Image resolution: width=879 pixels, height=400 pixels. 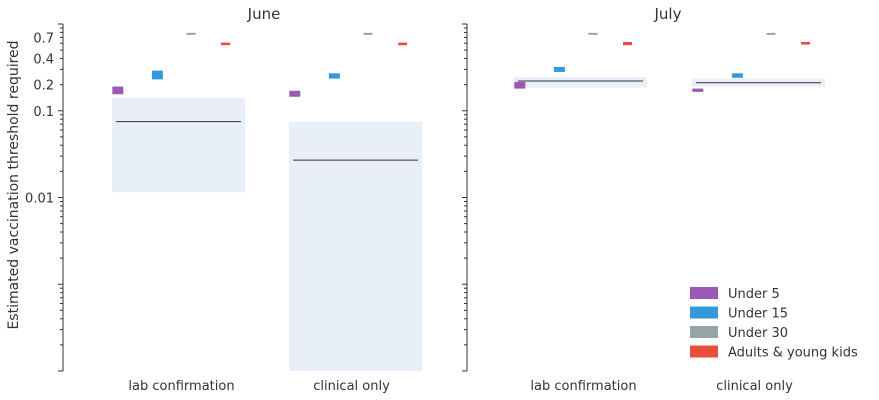 I want to click on legend-item: Under 15, so click(x=739, y=314).